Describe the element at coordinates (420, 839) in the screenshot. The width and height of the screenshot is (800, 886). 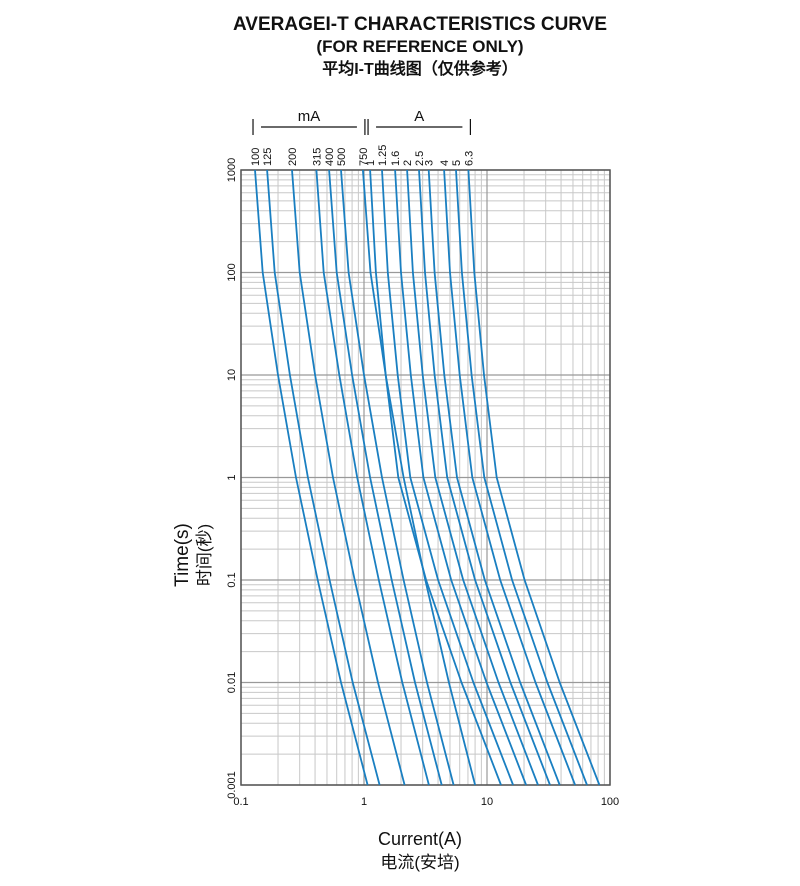
I see `x-axis-label: Current(A)` at that location.